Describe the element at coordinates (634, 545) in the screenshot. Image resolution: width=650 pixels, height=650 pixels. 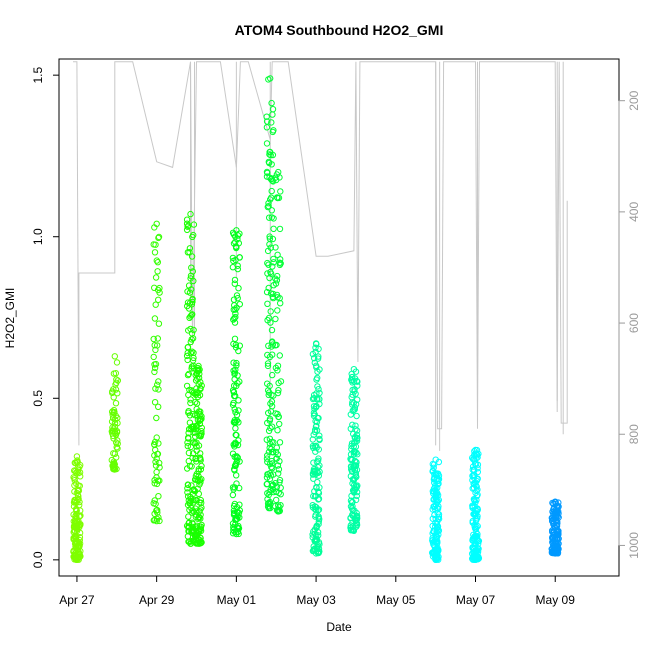
I see `right-tick-label: 1000` at that location.